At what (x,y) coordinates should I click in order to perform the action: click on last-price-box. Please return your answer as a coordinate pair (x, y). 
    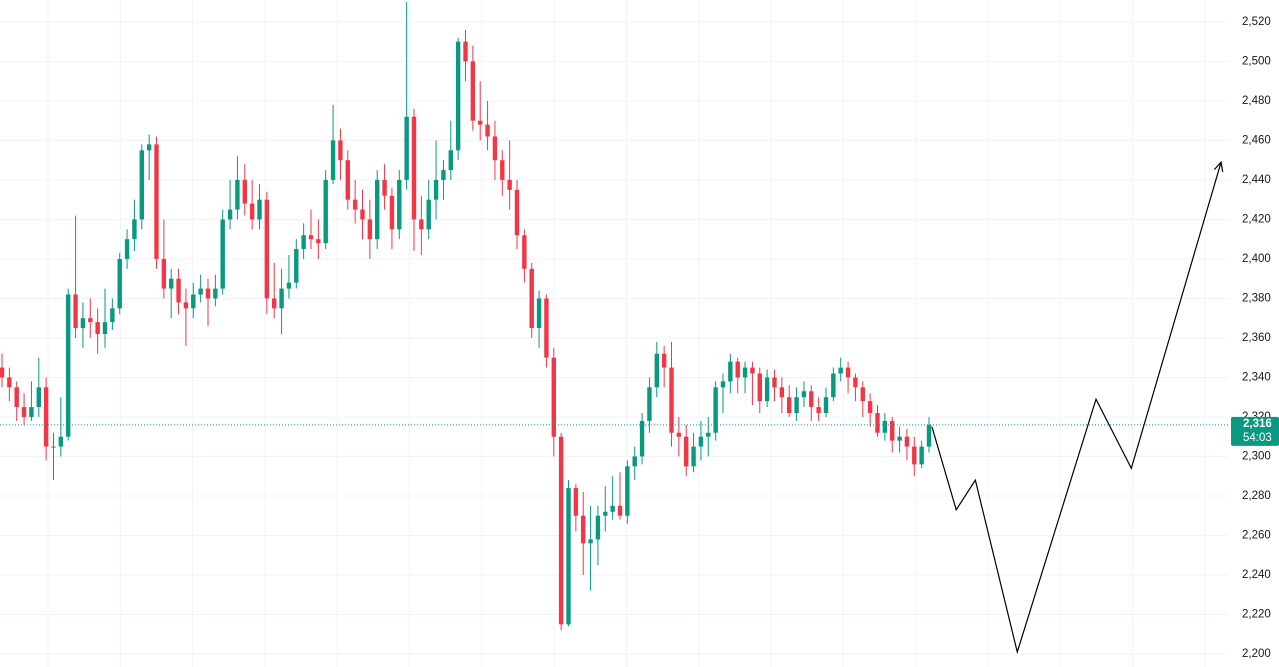
    Looking at the image, I should click on (1255, 431).